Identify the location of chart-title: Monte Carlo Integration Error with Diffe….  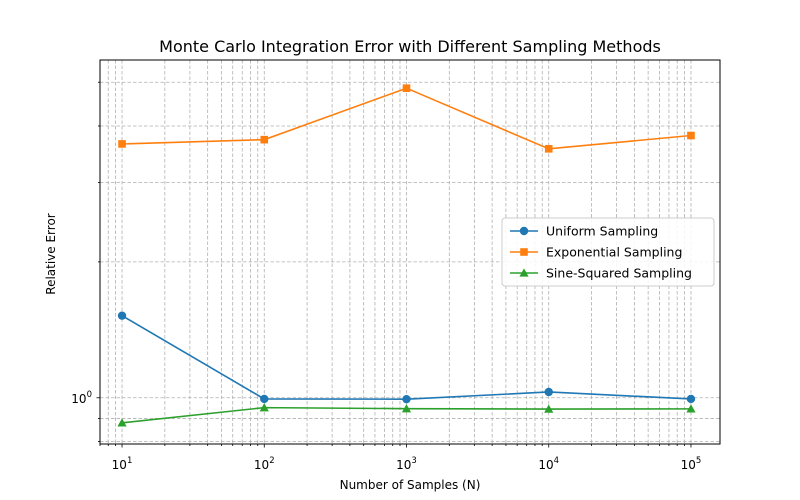
(410, 46).